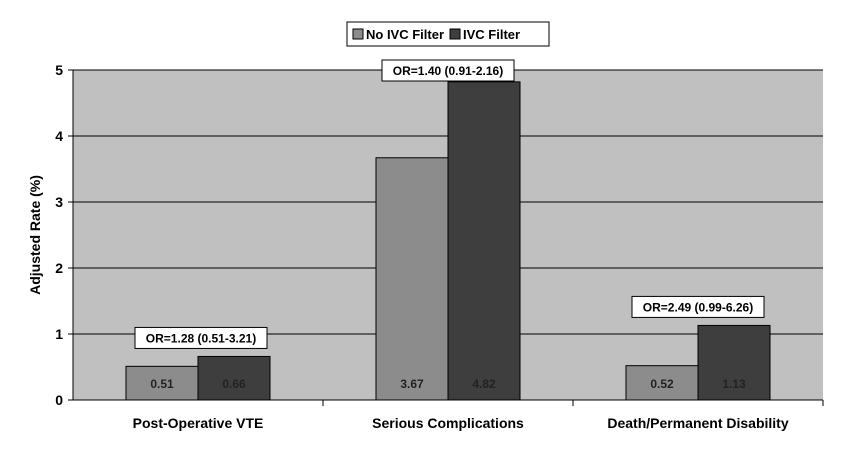 The height and width of the screenshot is (454, 850). I want to click on y-tick-label: 0, so click(59, 400).